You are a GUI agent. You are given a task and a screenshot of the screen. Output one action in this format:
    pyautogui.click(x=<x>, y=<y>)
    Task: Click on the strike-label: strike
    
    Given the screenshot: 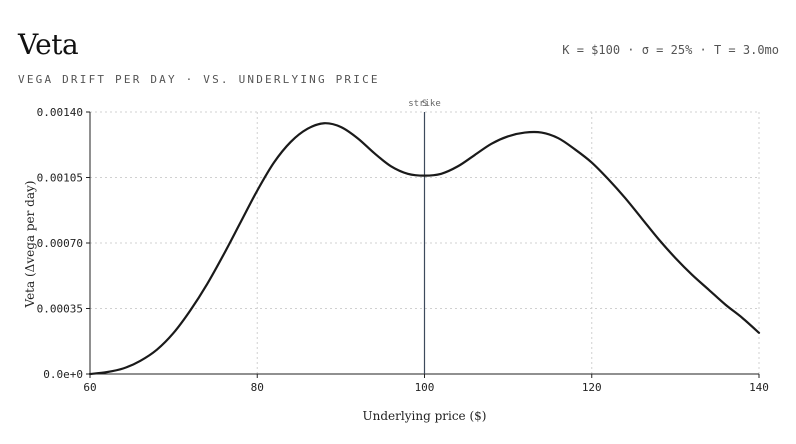 What is the action you would take?
    pyautogui.click(x=424, y=104)
    